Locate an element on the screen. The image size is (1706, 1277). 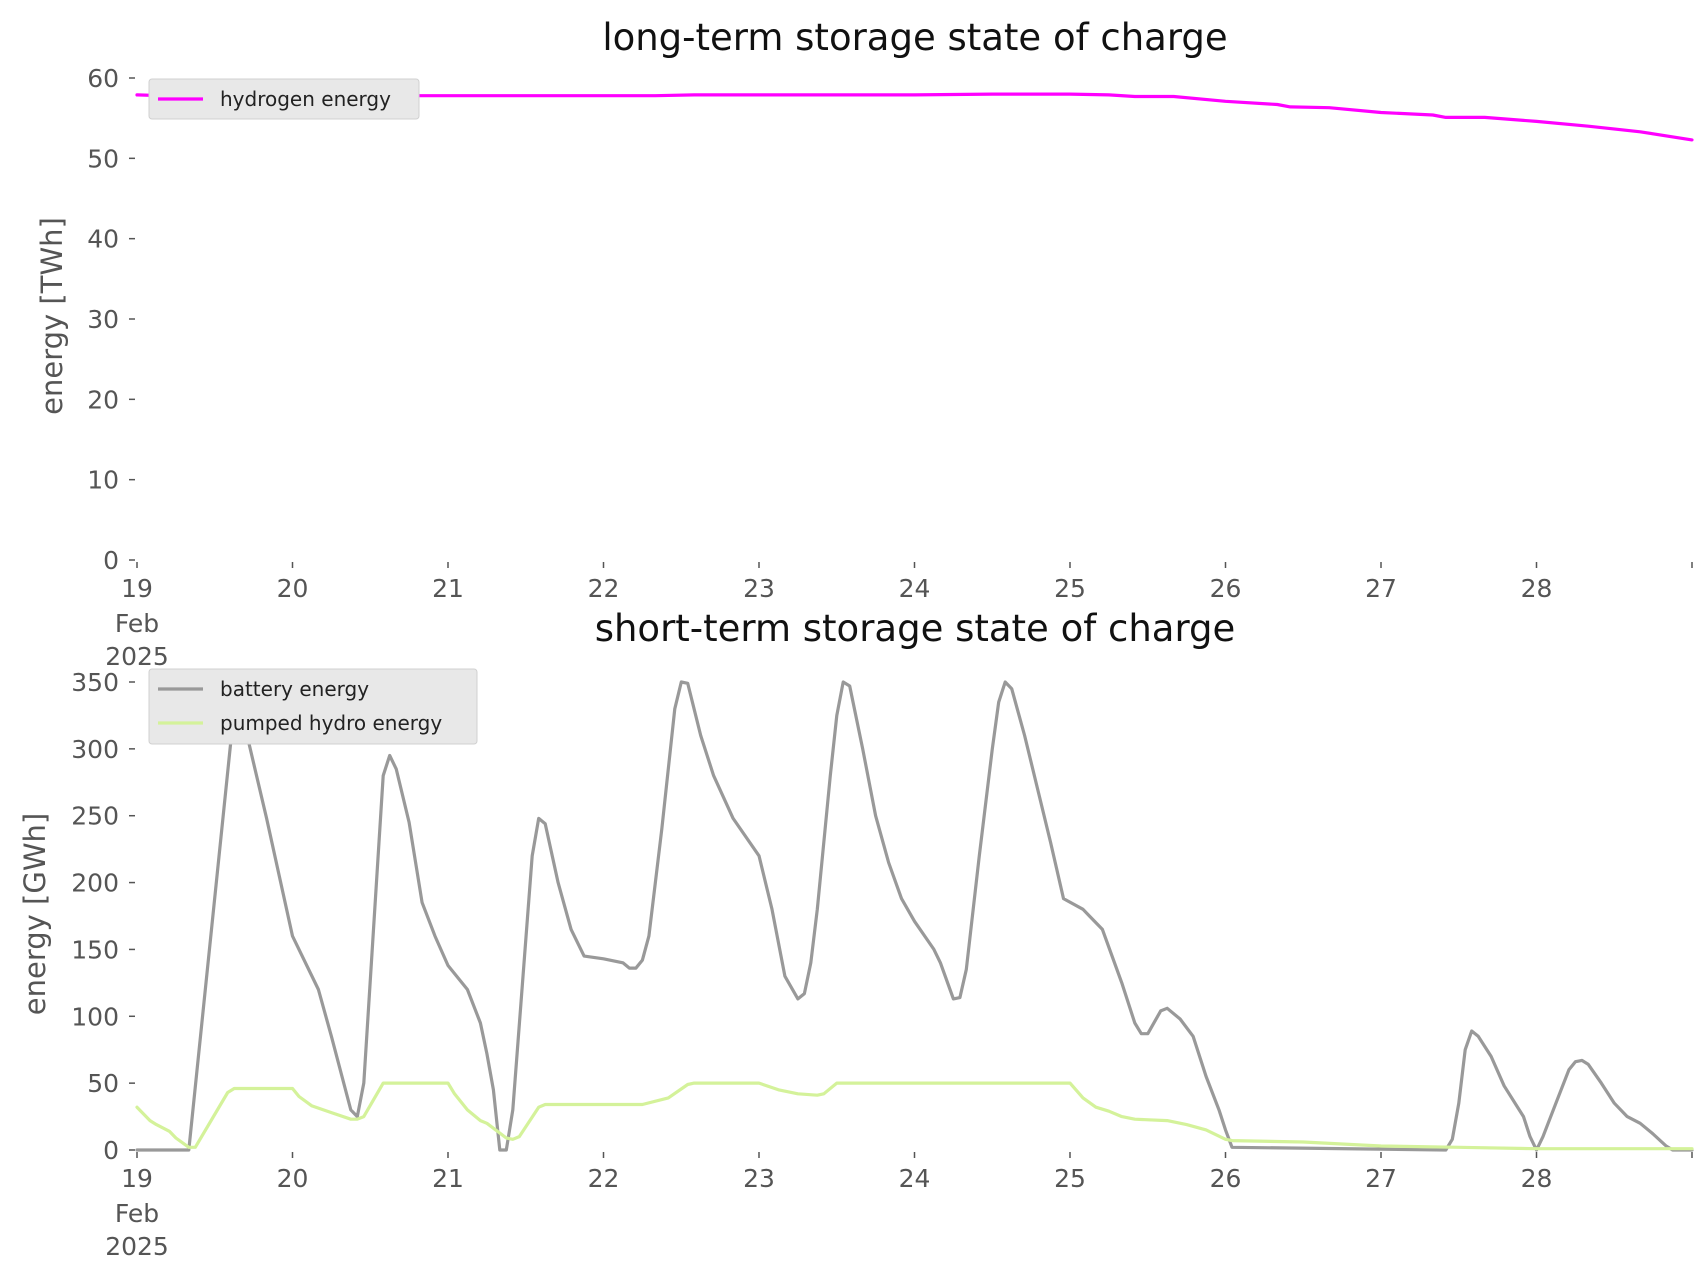
legend: battery energy pumped hydro energy is located at coordinates (313, 706).